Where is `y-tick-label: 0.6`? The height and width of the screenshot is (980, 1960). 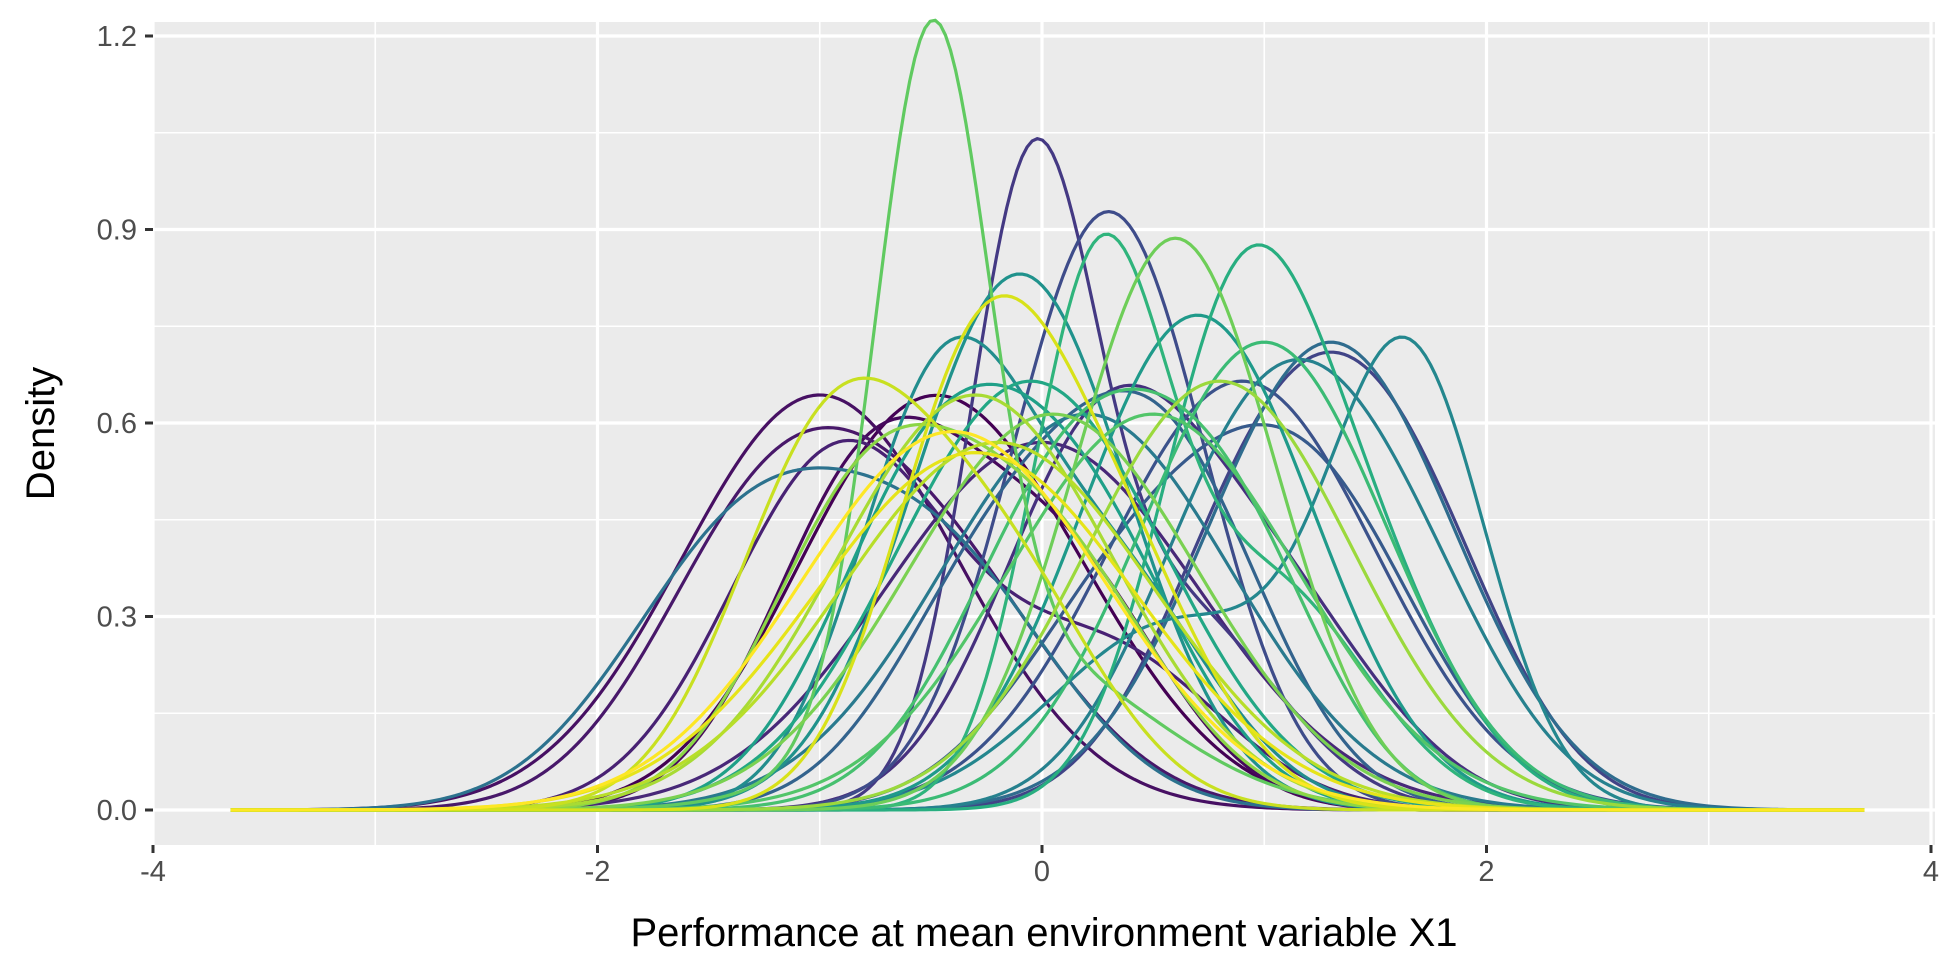 y-tick-label: 0.6 is located at coordinates (117, 424).